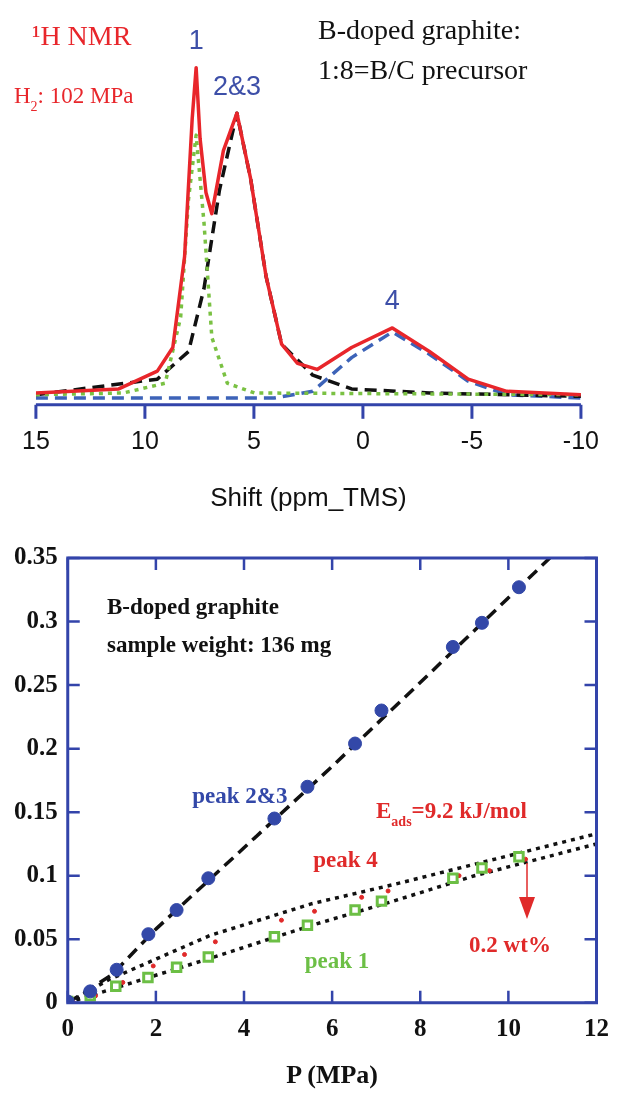 This screenshot has width=621, height=1100. I want to click on x-tick-label: -10, so click(580, 439).